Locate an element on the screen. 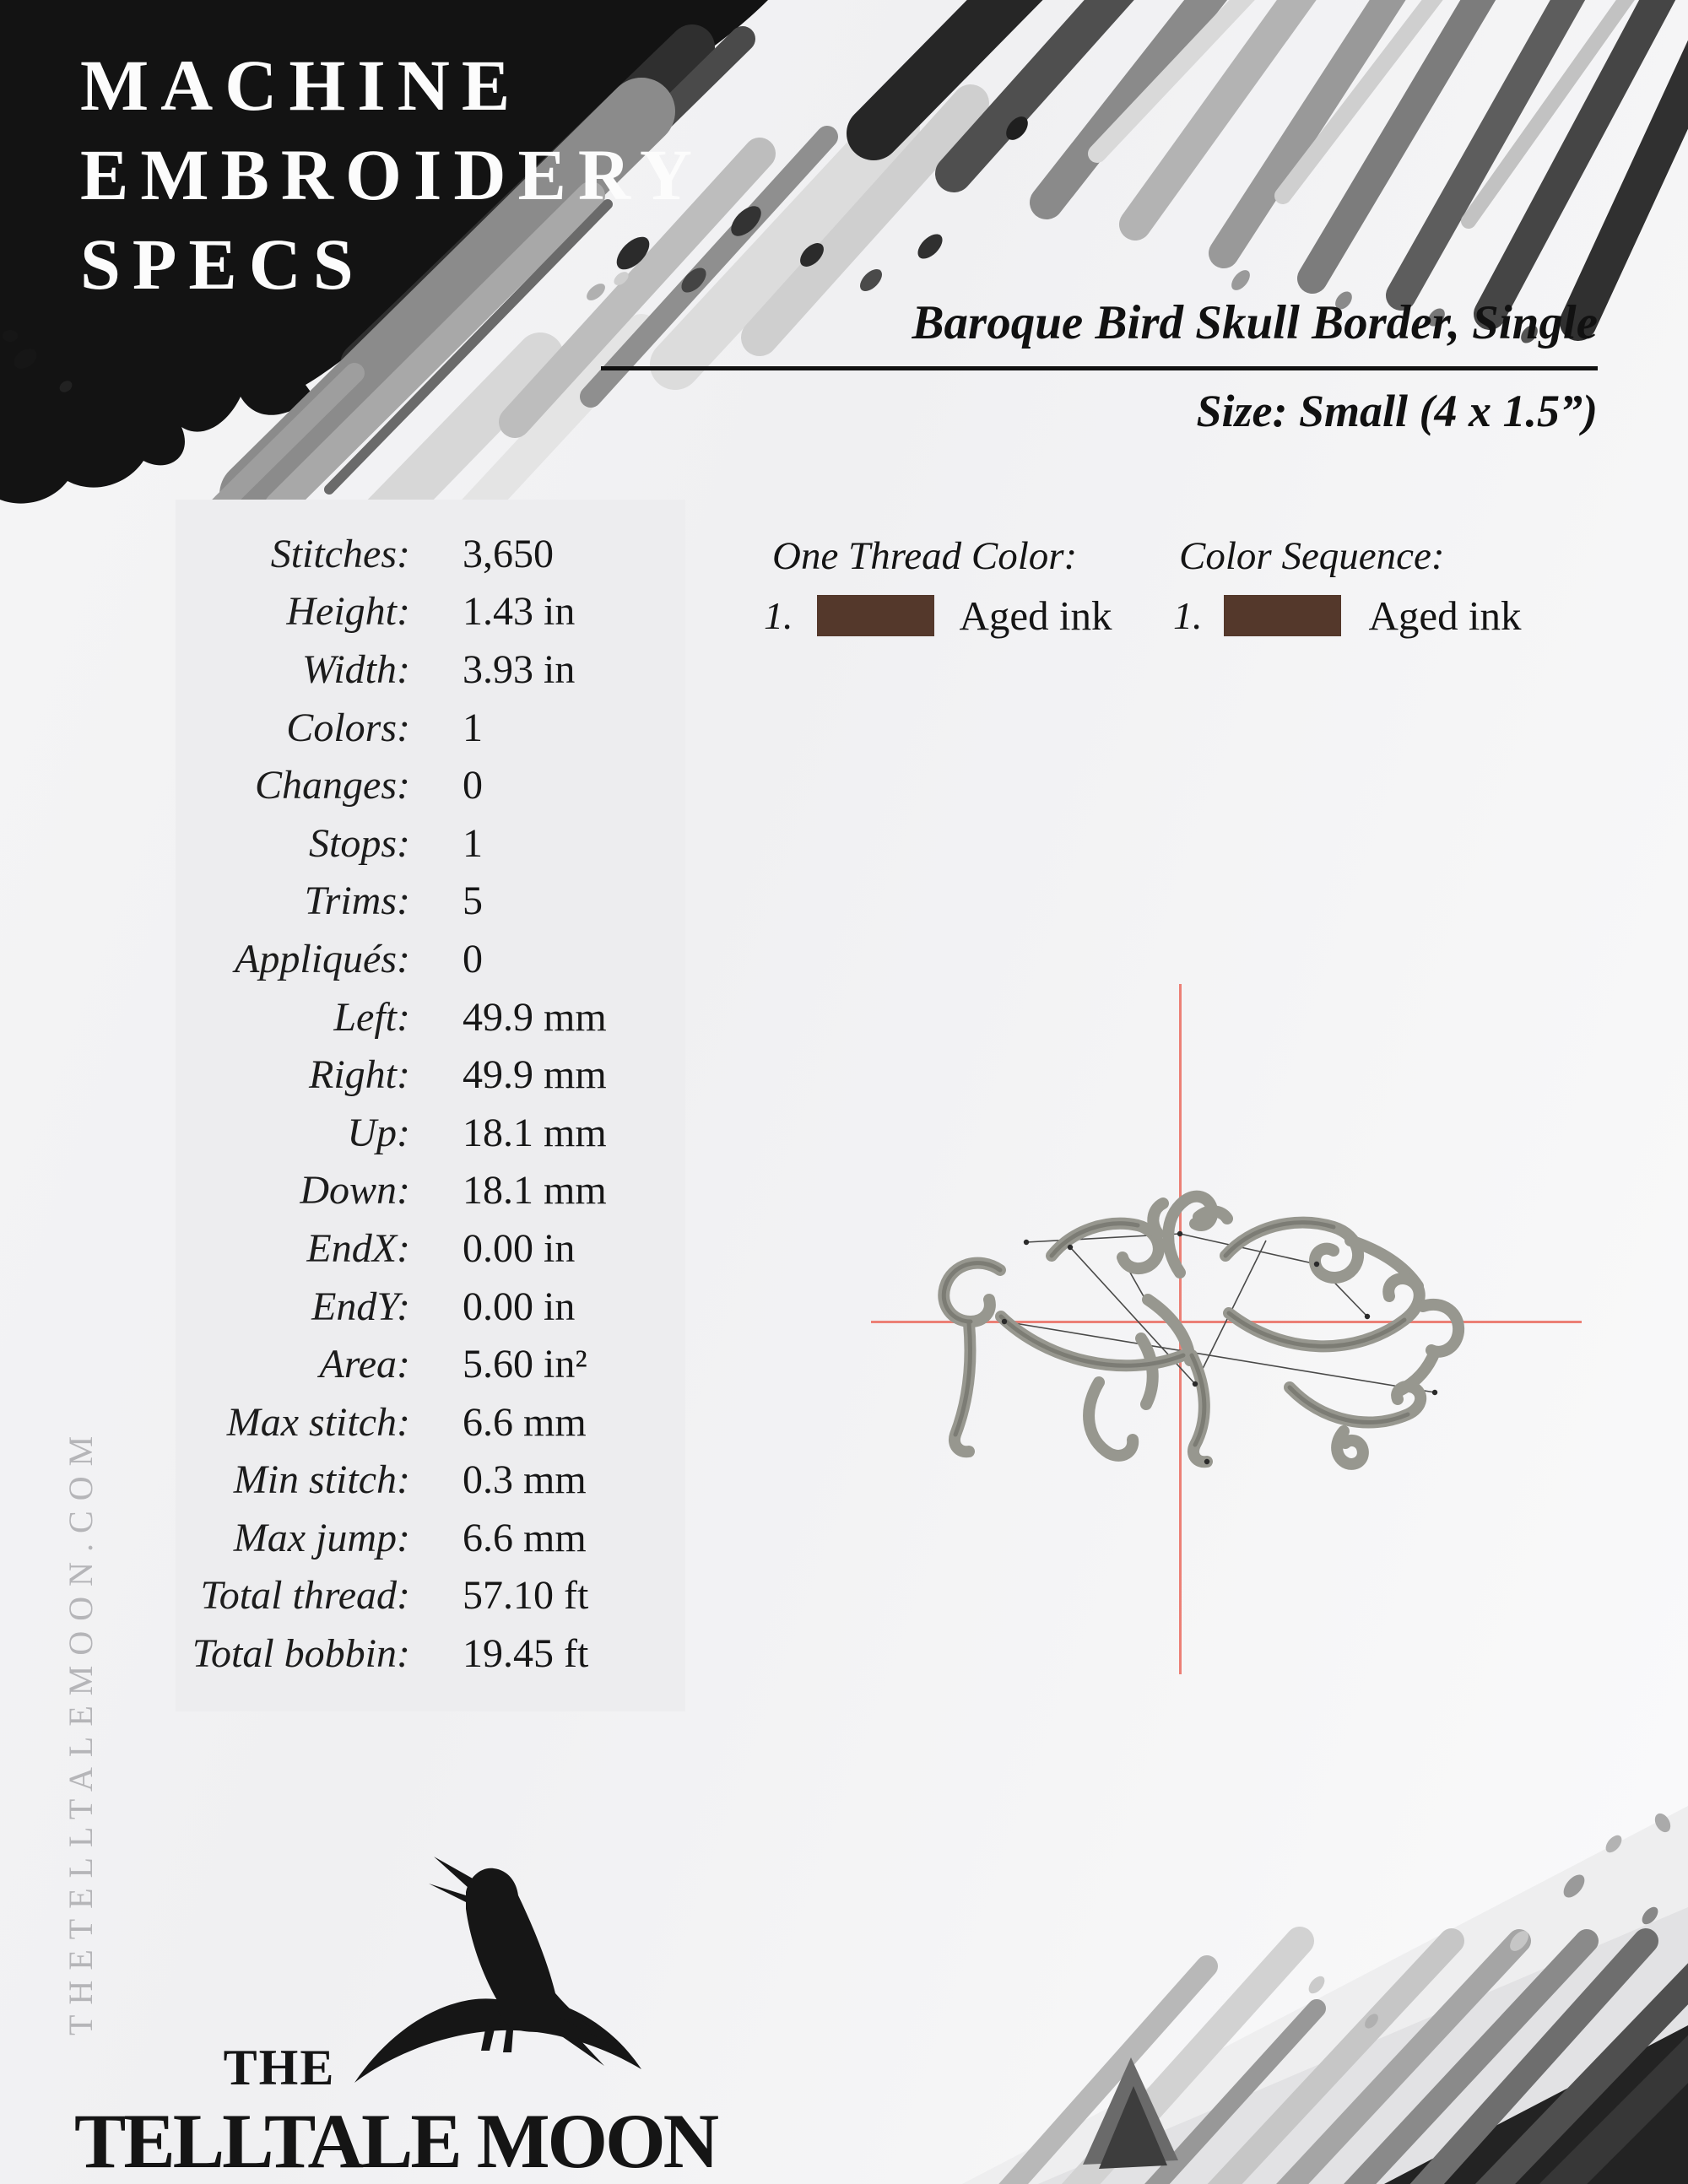 This screenshot has height=2184, width=1688. crow-moon-logo-icon is located at coordinates (497, 1970).